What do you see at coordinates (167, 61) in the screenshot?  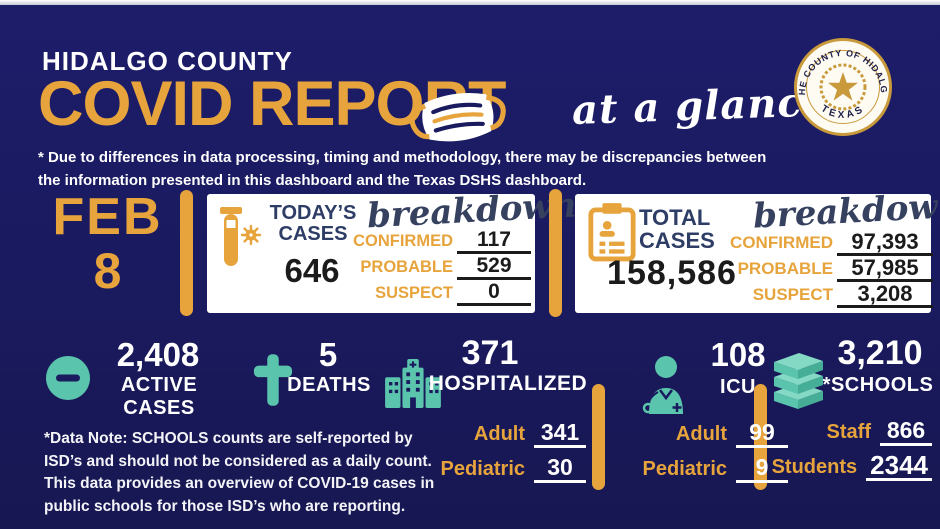 I see `county-name: HIDALGO COUNTY` at bounding box center [167, 61].